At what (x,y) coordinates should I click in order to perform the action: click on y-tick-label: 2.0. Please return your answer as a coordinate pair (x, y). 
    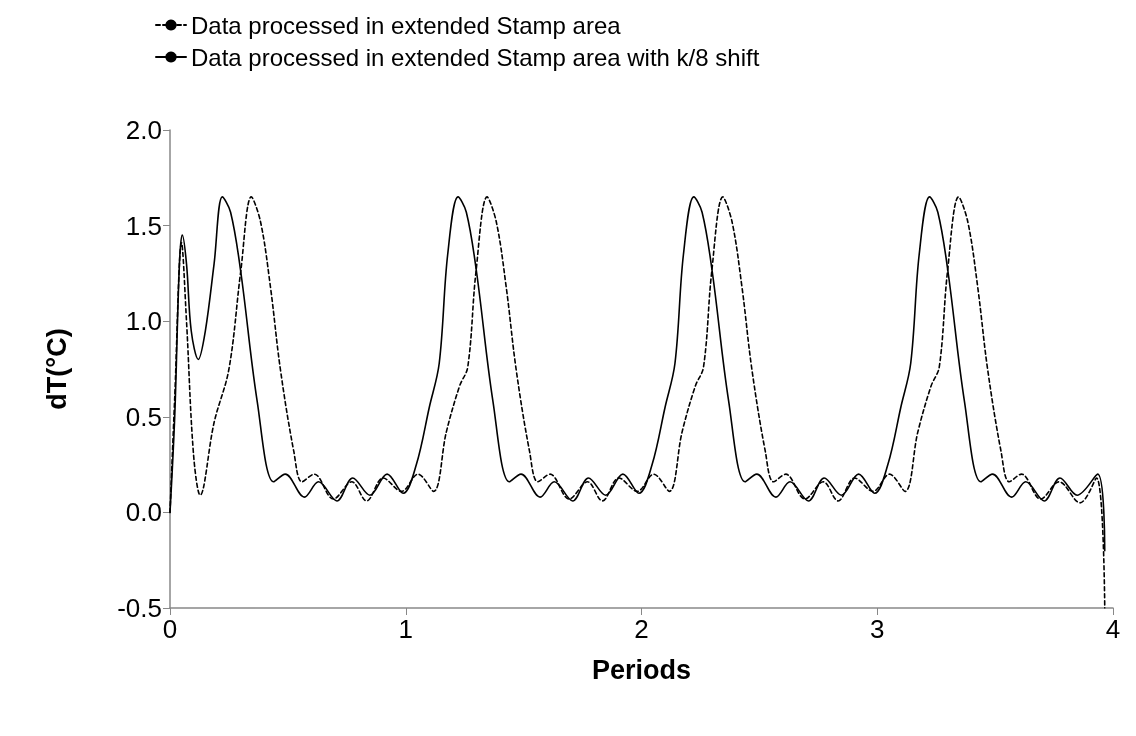
    Looking at the image, I should click on (143, 130).